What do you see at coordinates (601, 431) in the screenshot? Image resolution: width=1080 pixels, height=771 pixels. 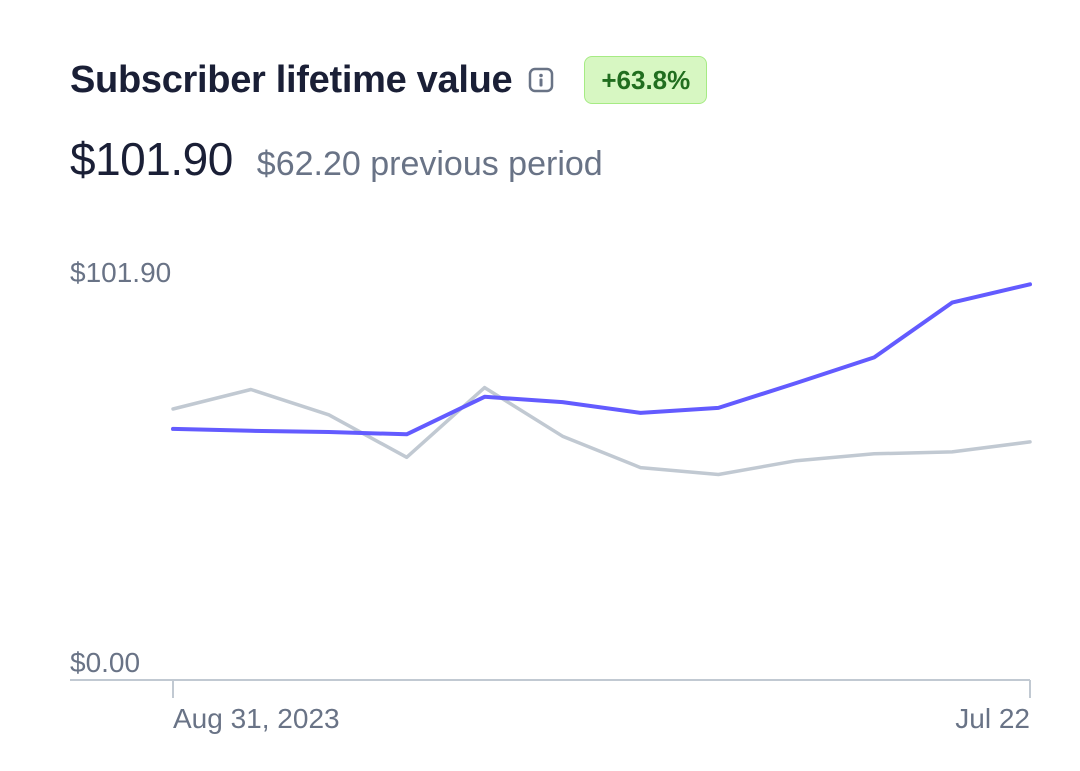 I see `series-line-previous` at bounding box center [601, 431].